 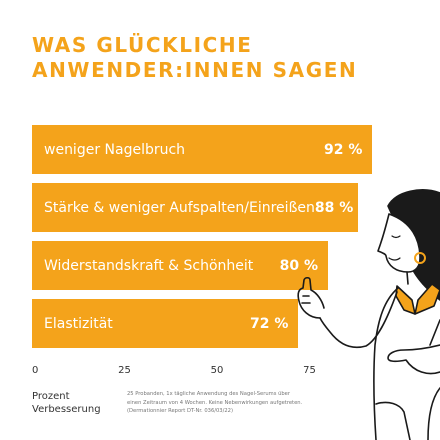 I want to click on bar-1: weniger Nagelbruch 92 %, so click(x=202, y=149).